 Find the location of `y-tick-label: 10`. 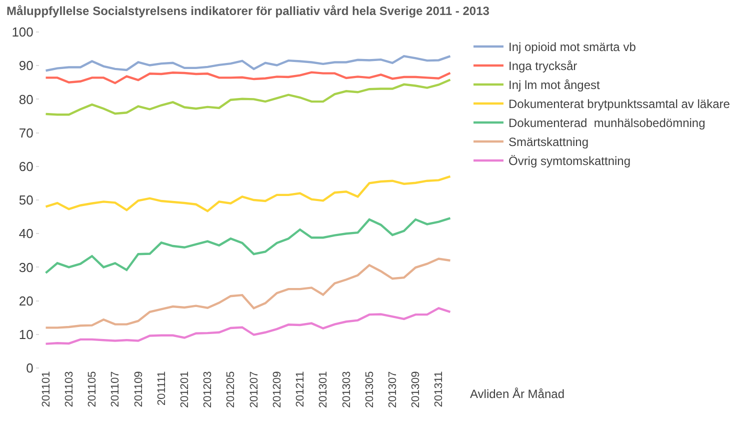

y-tick-label: 10 is located at coordinates (26, 334).